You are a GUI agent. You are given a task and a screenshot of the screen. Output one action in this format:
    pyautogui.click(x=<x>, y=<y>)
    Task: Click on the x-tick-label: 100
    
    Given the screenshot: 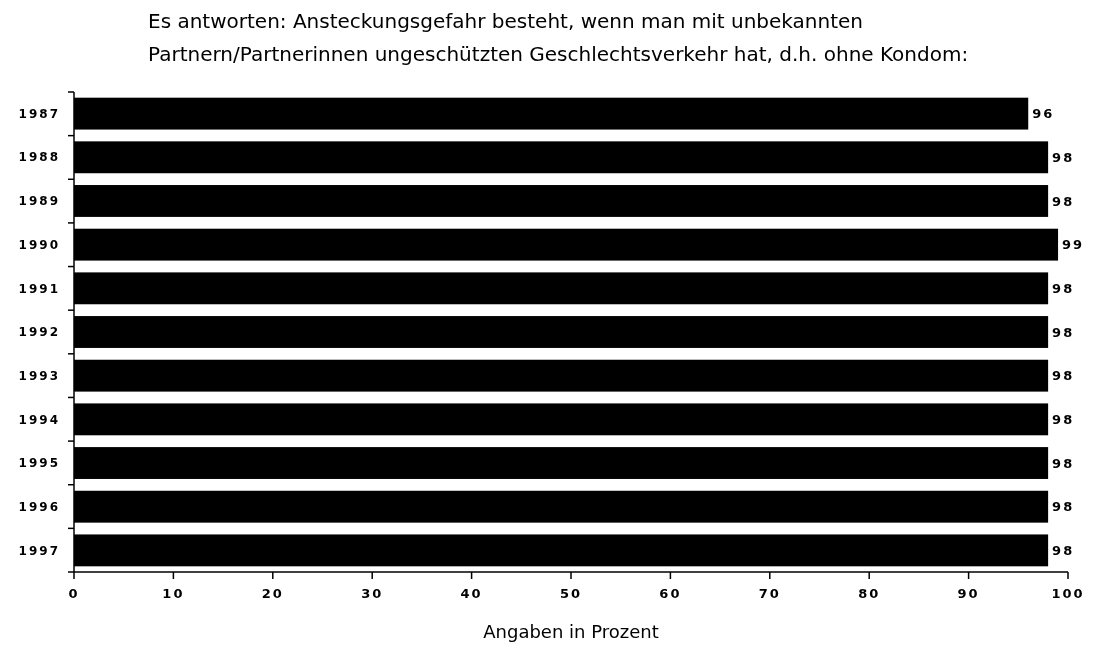 What is the action you would take?
    pyautogui.click(x=1068, y=593)
    